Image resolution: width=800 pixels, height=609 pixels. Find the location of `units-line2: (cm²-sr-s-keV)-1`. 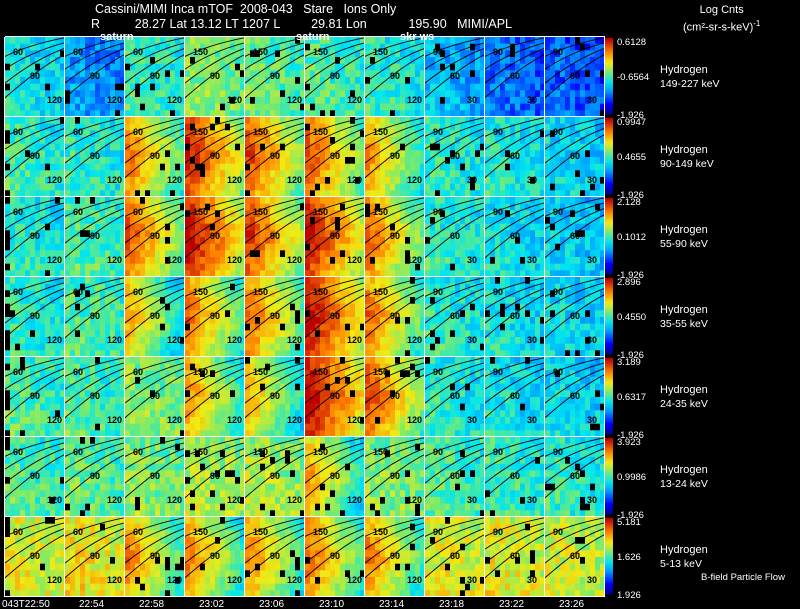

units-line2: (cm²-sr-s-keV)-1 is located at coordinates (722, 26).